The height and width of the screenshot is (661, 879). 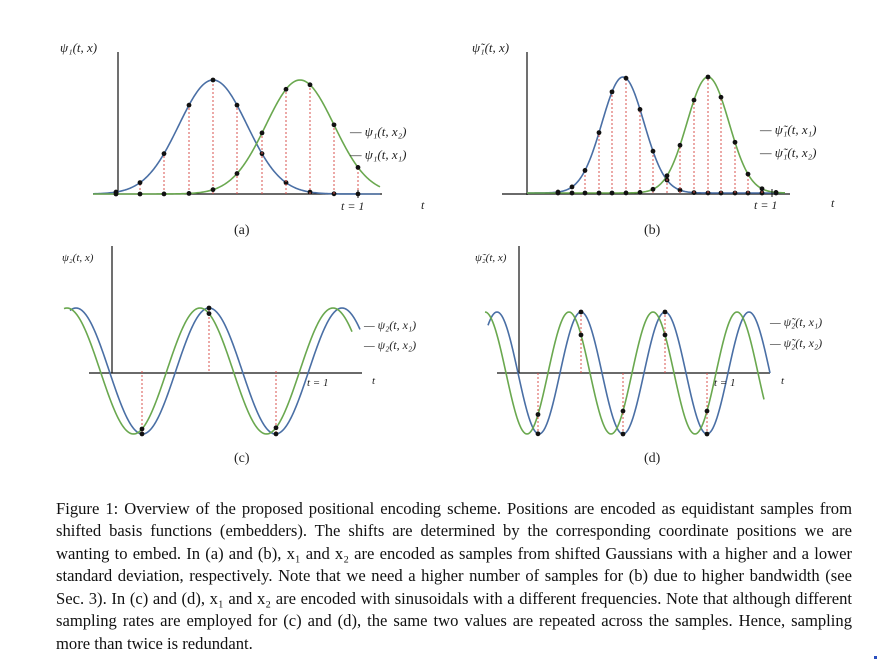 What do you see at coordinates (78, 258) in the screenshot?
I see `y-axis-label: ψ₂(t, x)` at bounding box center [78, 258].